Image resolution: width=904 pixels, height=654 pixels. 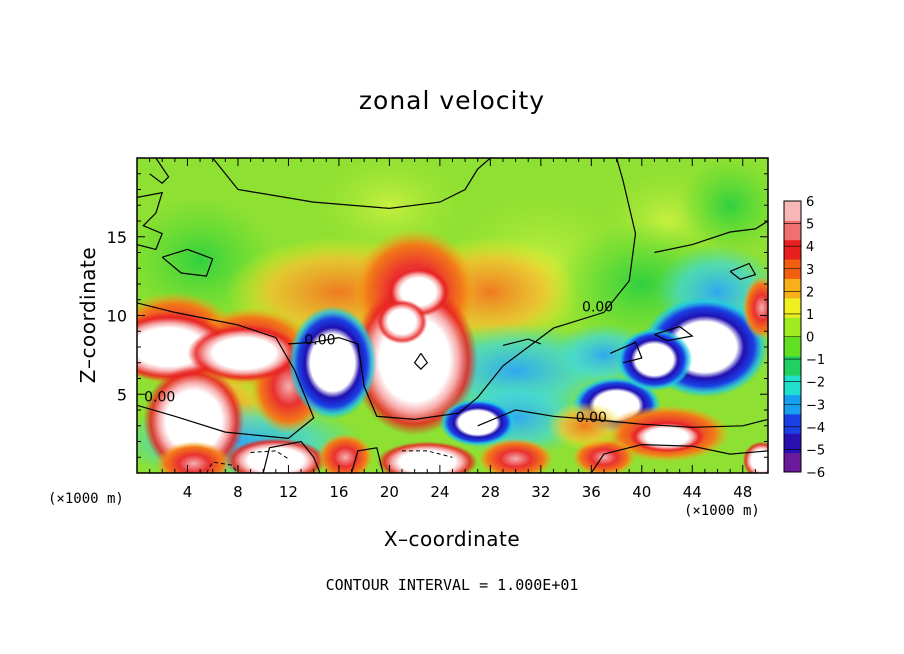 I want to click on colorbar-tick-label: −2, so click(x=815, y=383).